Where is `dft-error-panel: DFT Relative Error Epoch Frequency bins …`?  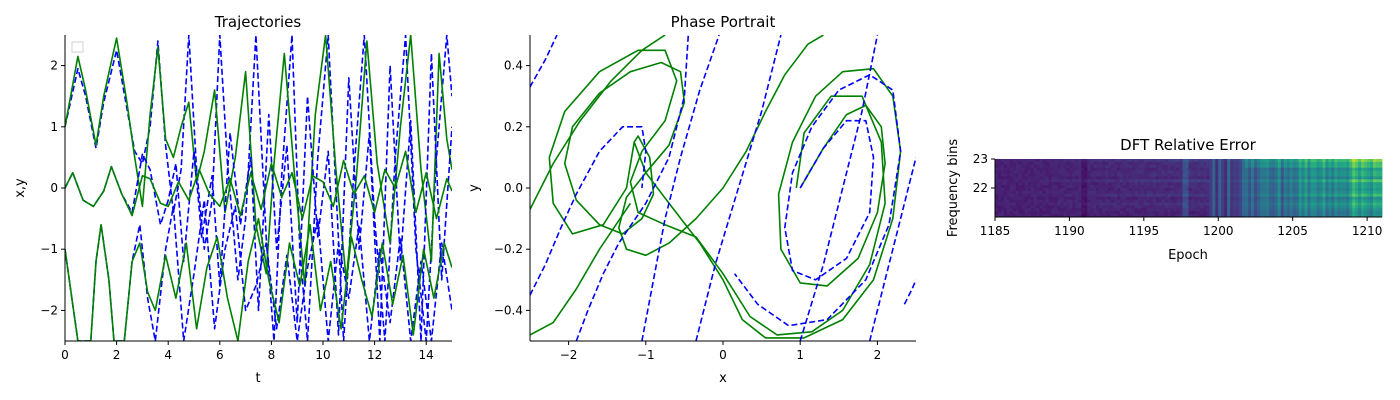 dft-error-panel: DFT Relative Error Epoch Frequency bins … is located at coordinates (1164, 199).